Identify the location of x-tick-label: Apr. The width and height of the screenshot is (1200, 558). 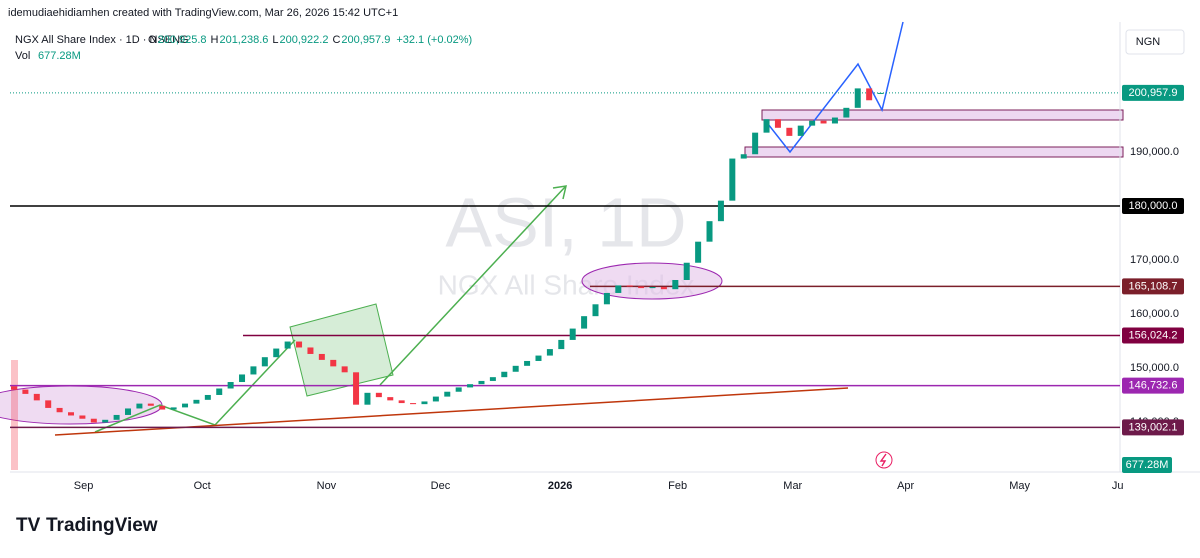
(905, 486).